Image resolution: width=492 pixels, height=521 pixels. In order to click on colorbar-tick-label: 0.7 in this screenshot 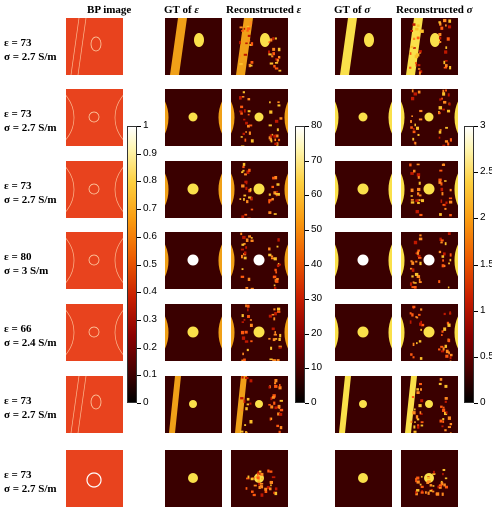, I will do `click(147, 209)`.